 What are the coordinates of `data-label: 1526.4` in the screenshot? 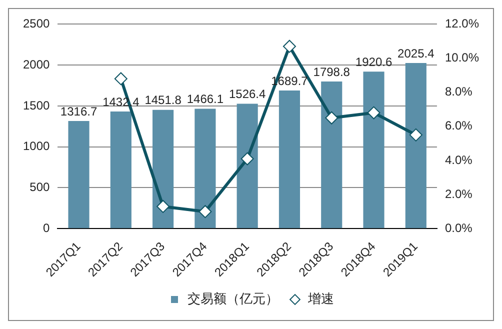 It's located at (247, 94).